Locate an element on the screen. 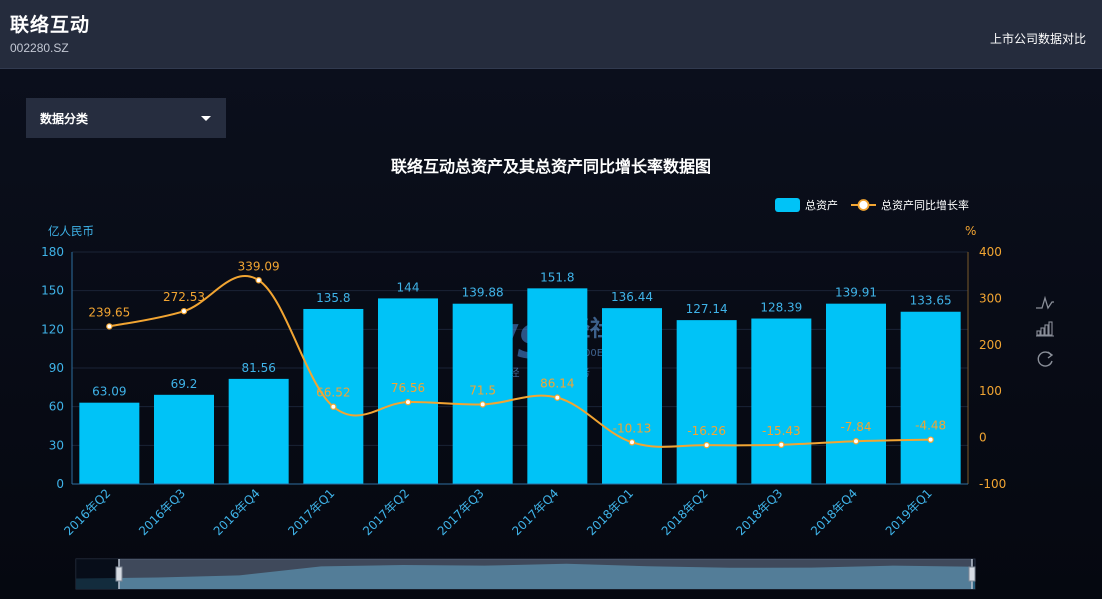  bar-value-label: 151.8 is located at coordinates (557, 277).